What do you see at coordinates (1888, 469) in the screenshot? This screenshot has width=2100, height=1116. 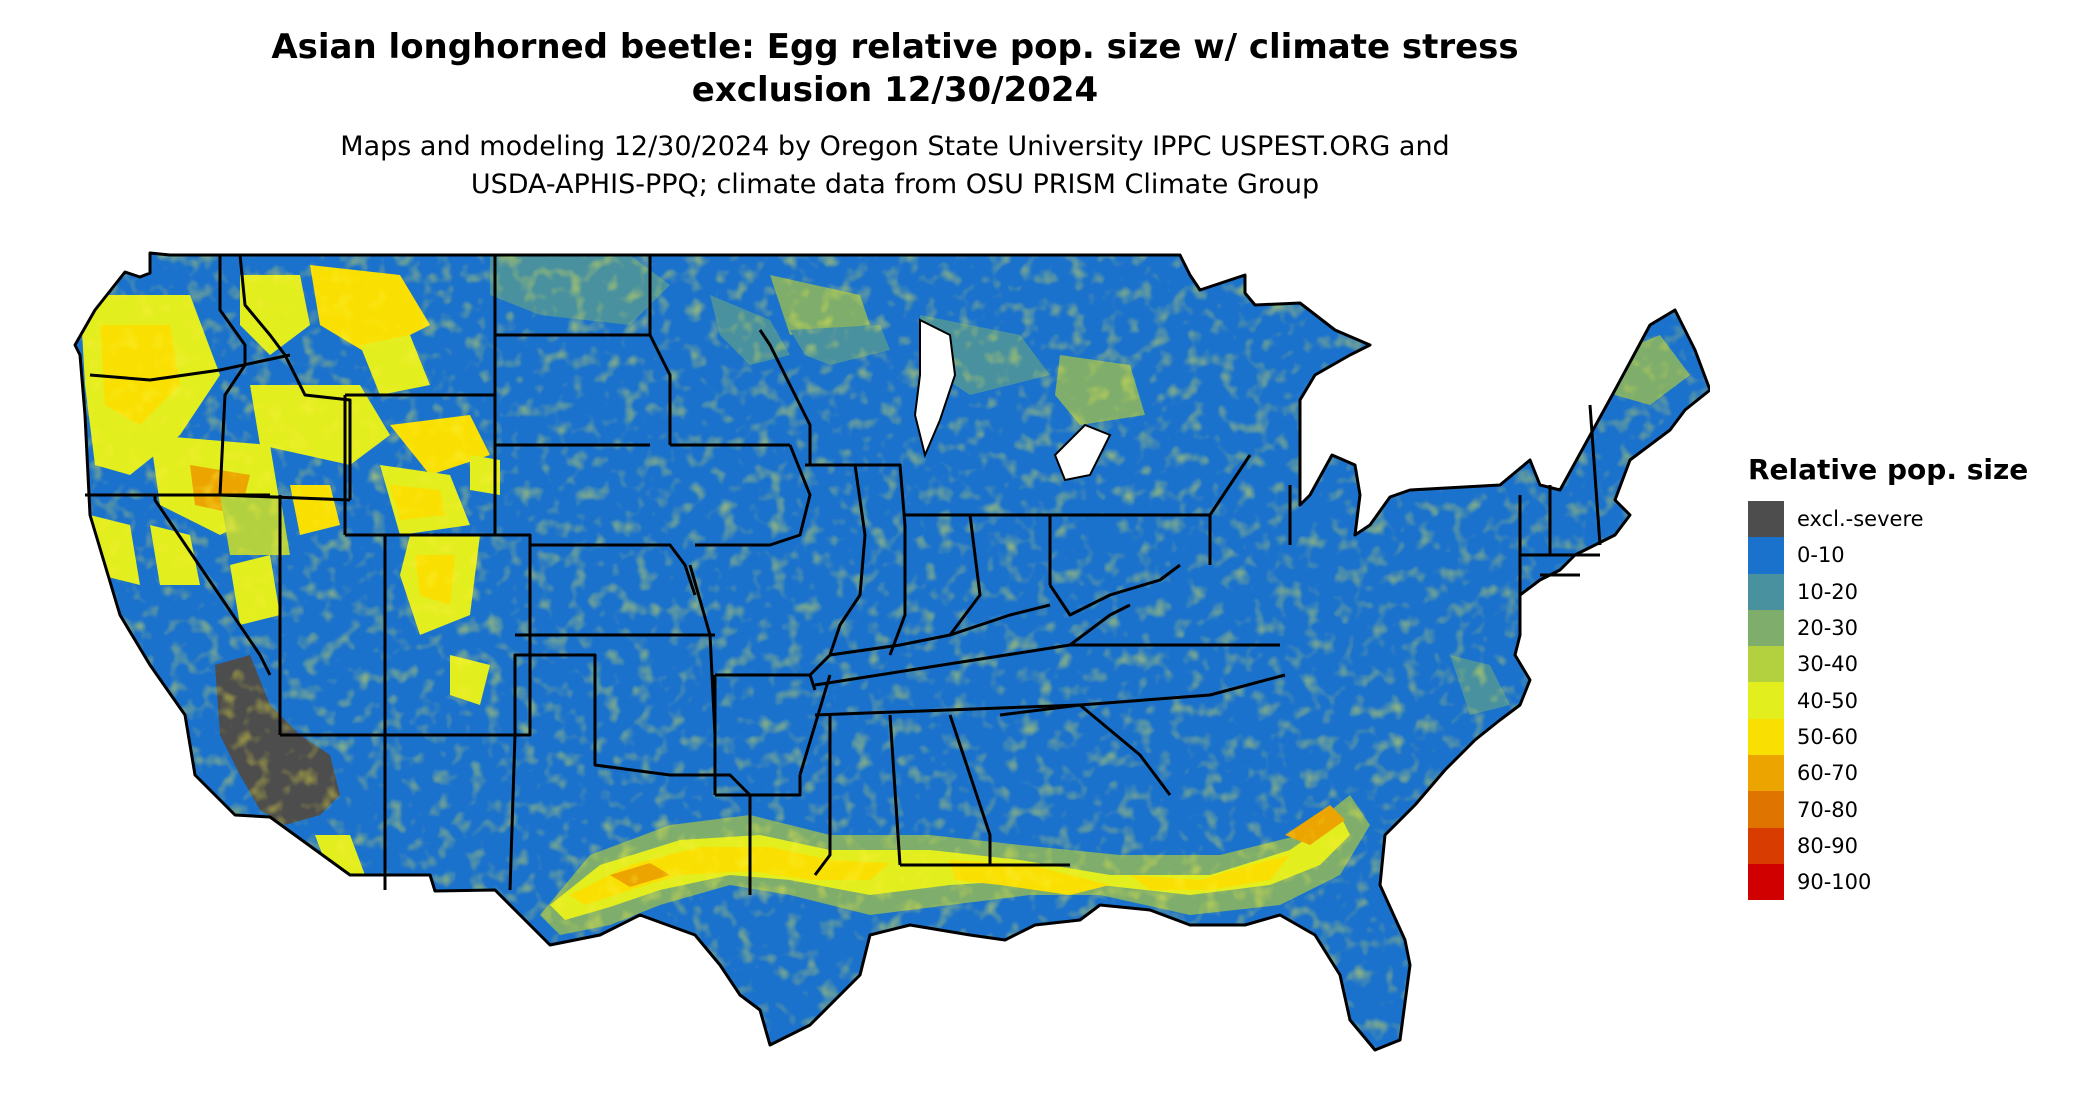 I see `legend-title: Relative pop. size` at bounding box center [1888, 469].